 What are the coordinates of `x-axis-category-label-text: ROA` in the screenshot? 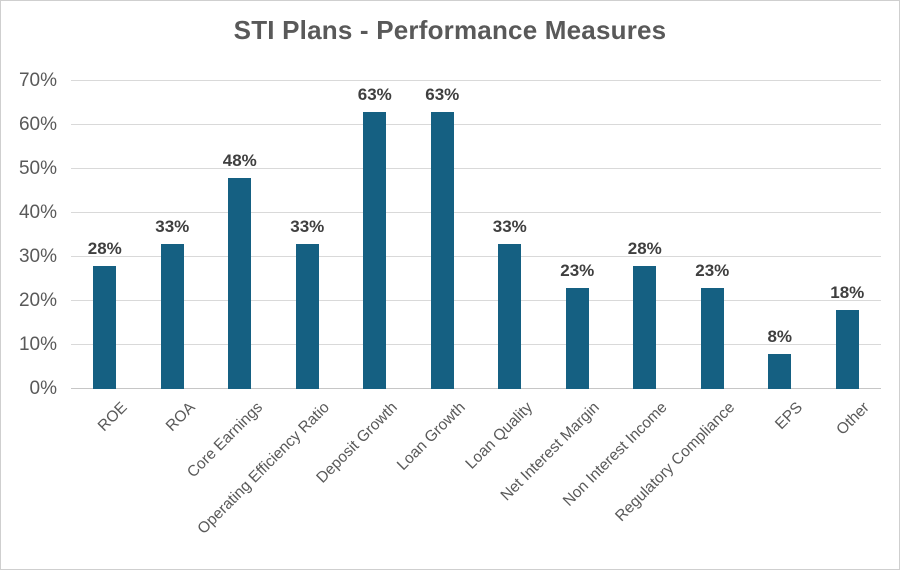 It's located at (180, 417).